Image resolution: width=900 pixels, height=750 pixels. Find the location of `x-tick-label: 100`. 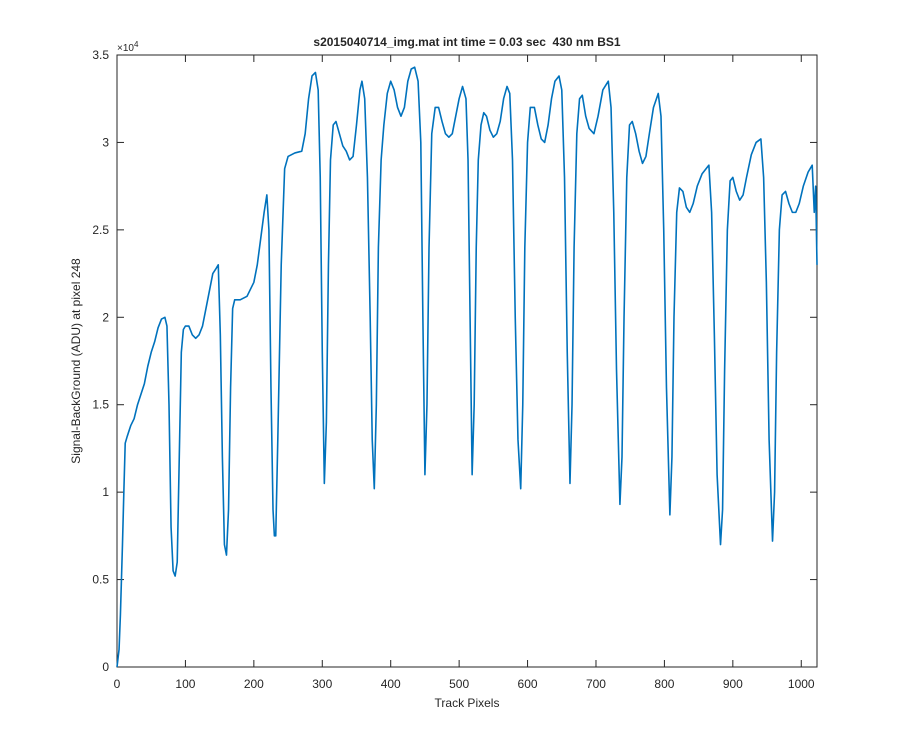

x-tick-label: 100 is located at coordinates (185, 684).